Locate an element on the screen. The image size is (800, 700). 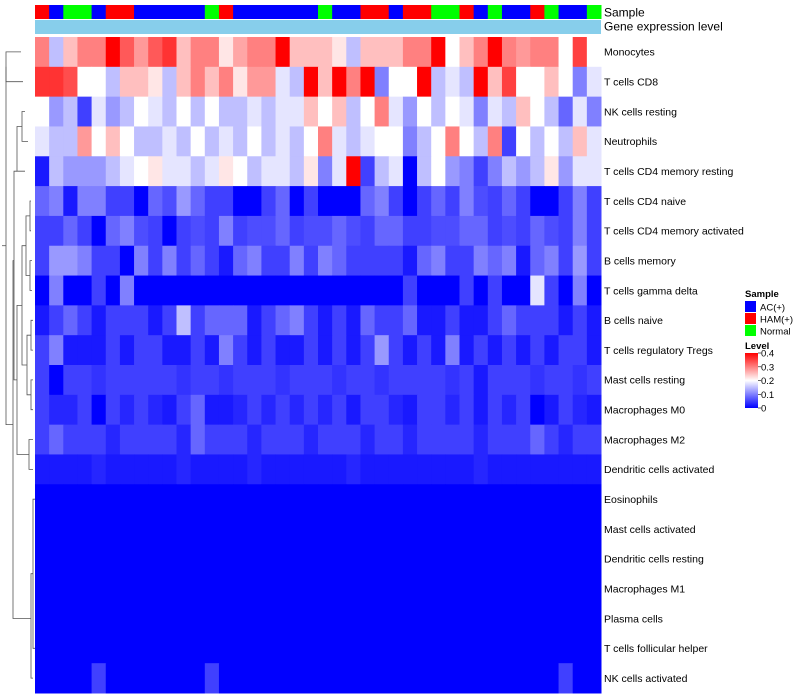
level-tick-label: 0.3 is located at coordinates (767, 367).